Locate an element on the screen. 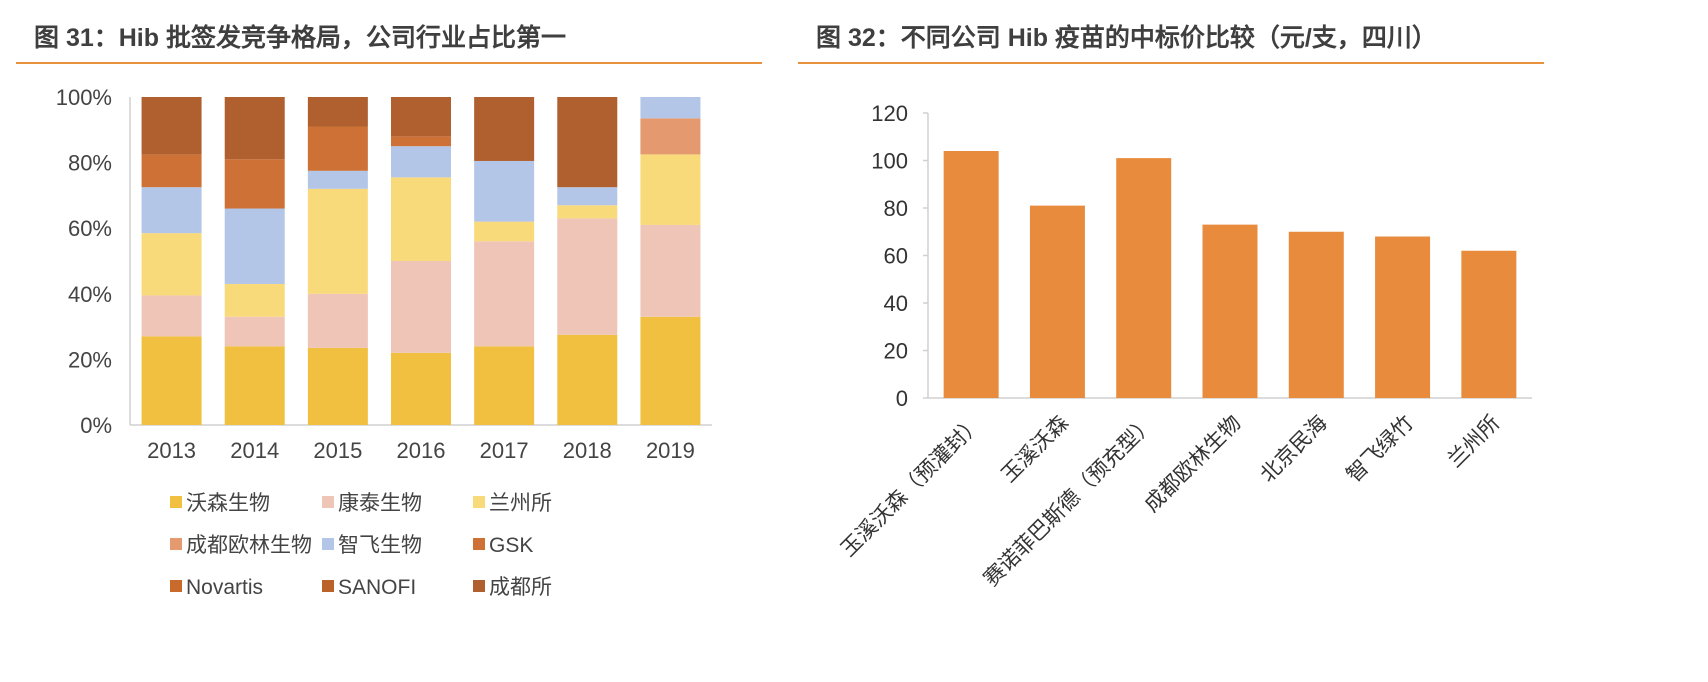 This screenshot has width=1708, height=682. legend-label: SANOFI is located at coordinates (377, 587).